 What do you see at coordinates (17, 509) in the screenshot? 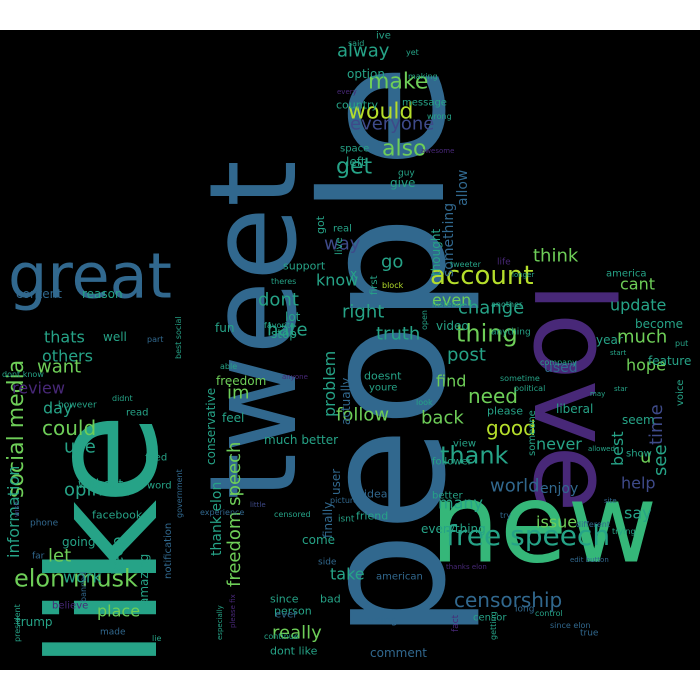
I see `word-wish: wish` at bounding box center [17, 509].